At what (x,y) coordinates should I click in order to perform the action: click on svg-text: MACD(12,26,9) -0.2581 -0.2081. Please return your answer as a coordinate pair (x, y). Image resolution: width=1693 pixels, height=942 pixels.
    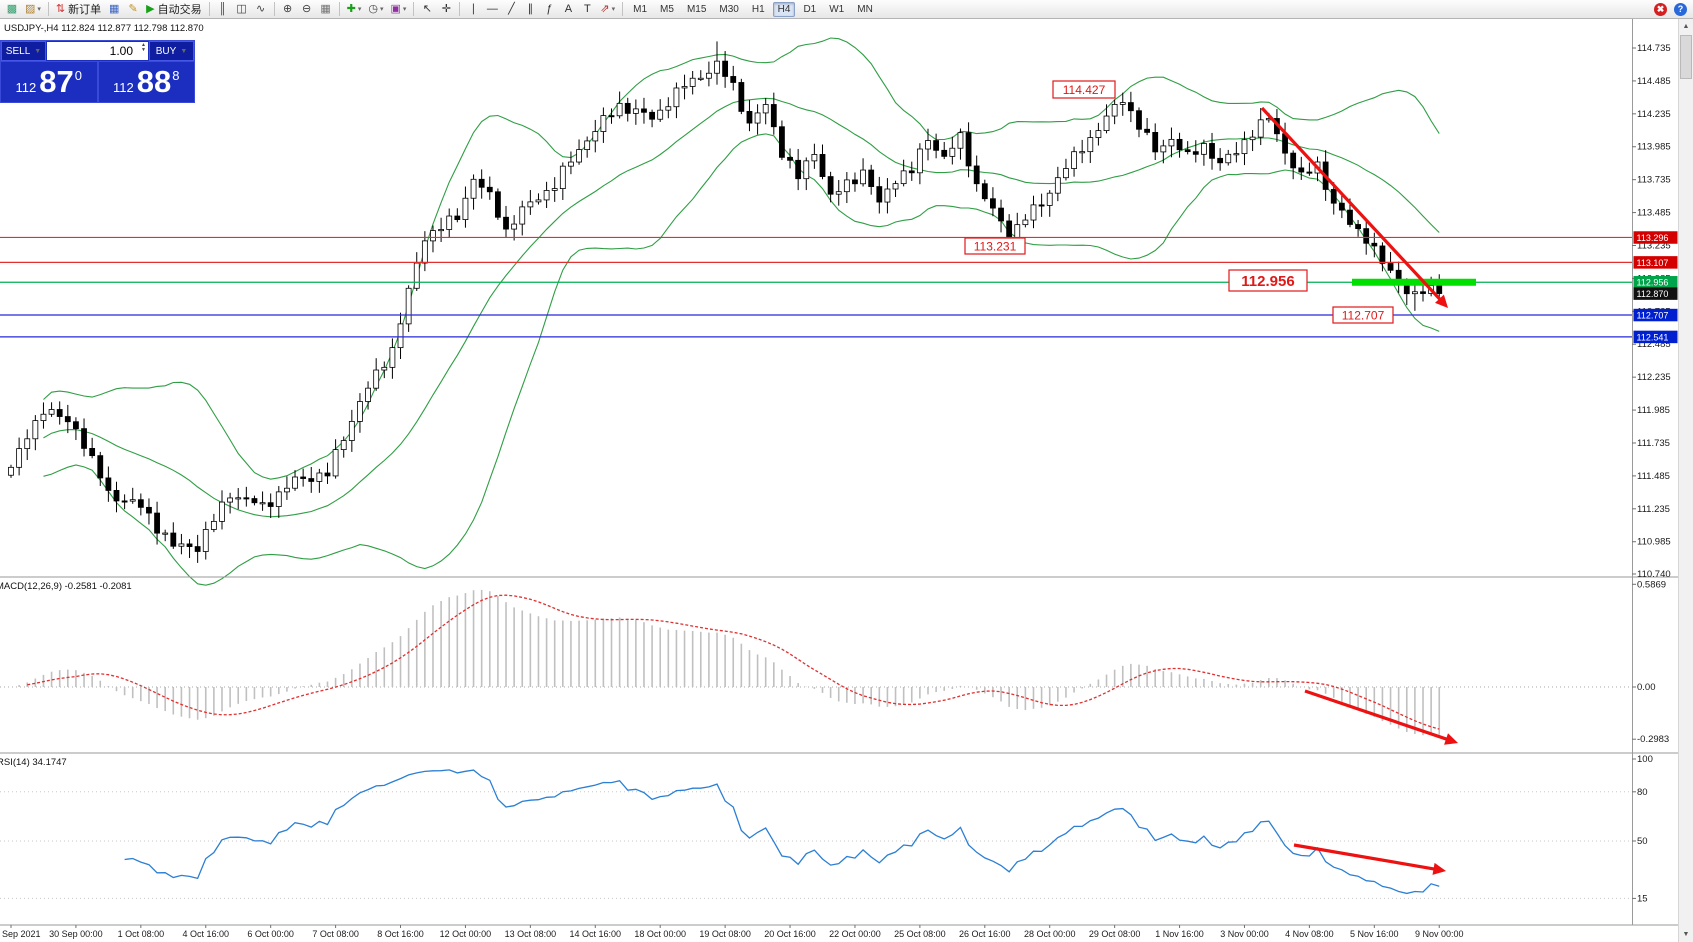
    Looking at the image, I should click on (66, 586).